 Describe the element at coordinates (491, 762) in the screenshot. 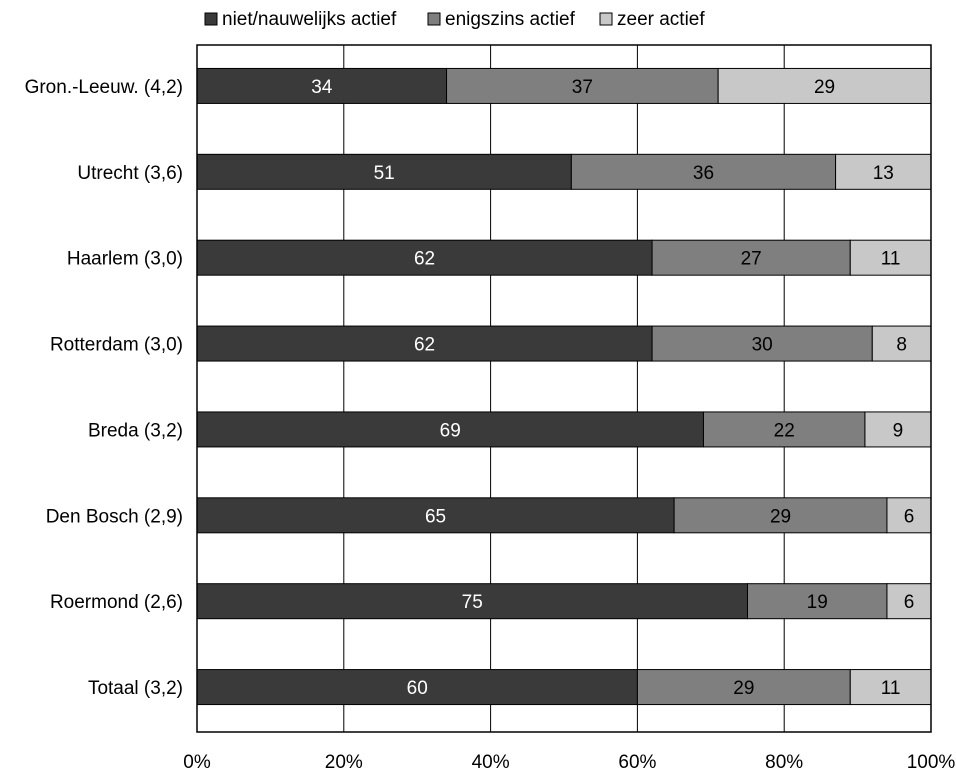

I see `x-tick-label: 40%` at that location.